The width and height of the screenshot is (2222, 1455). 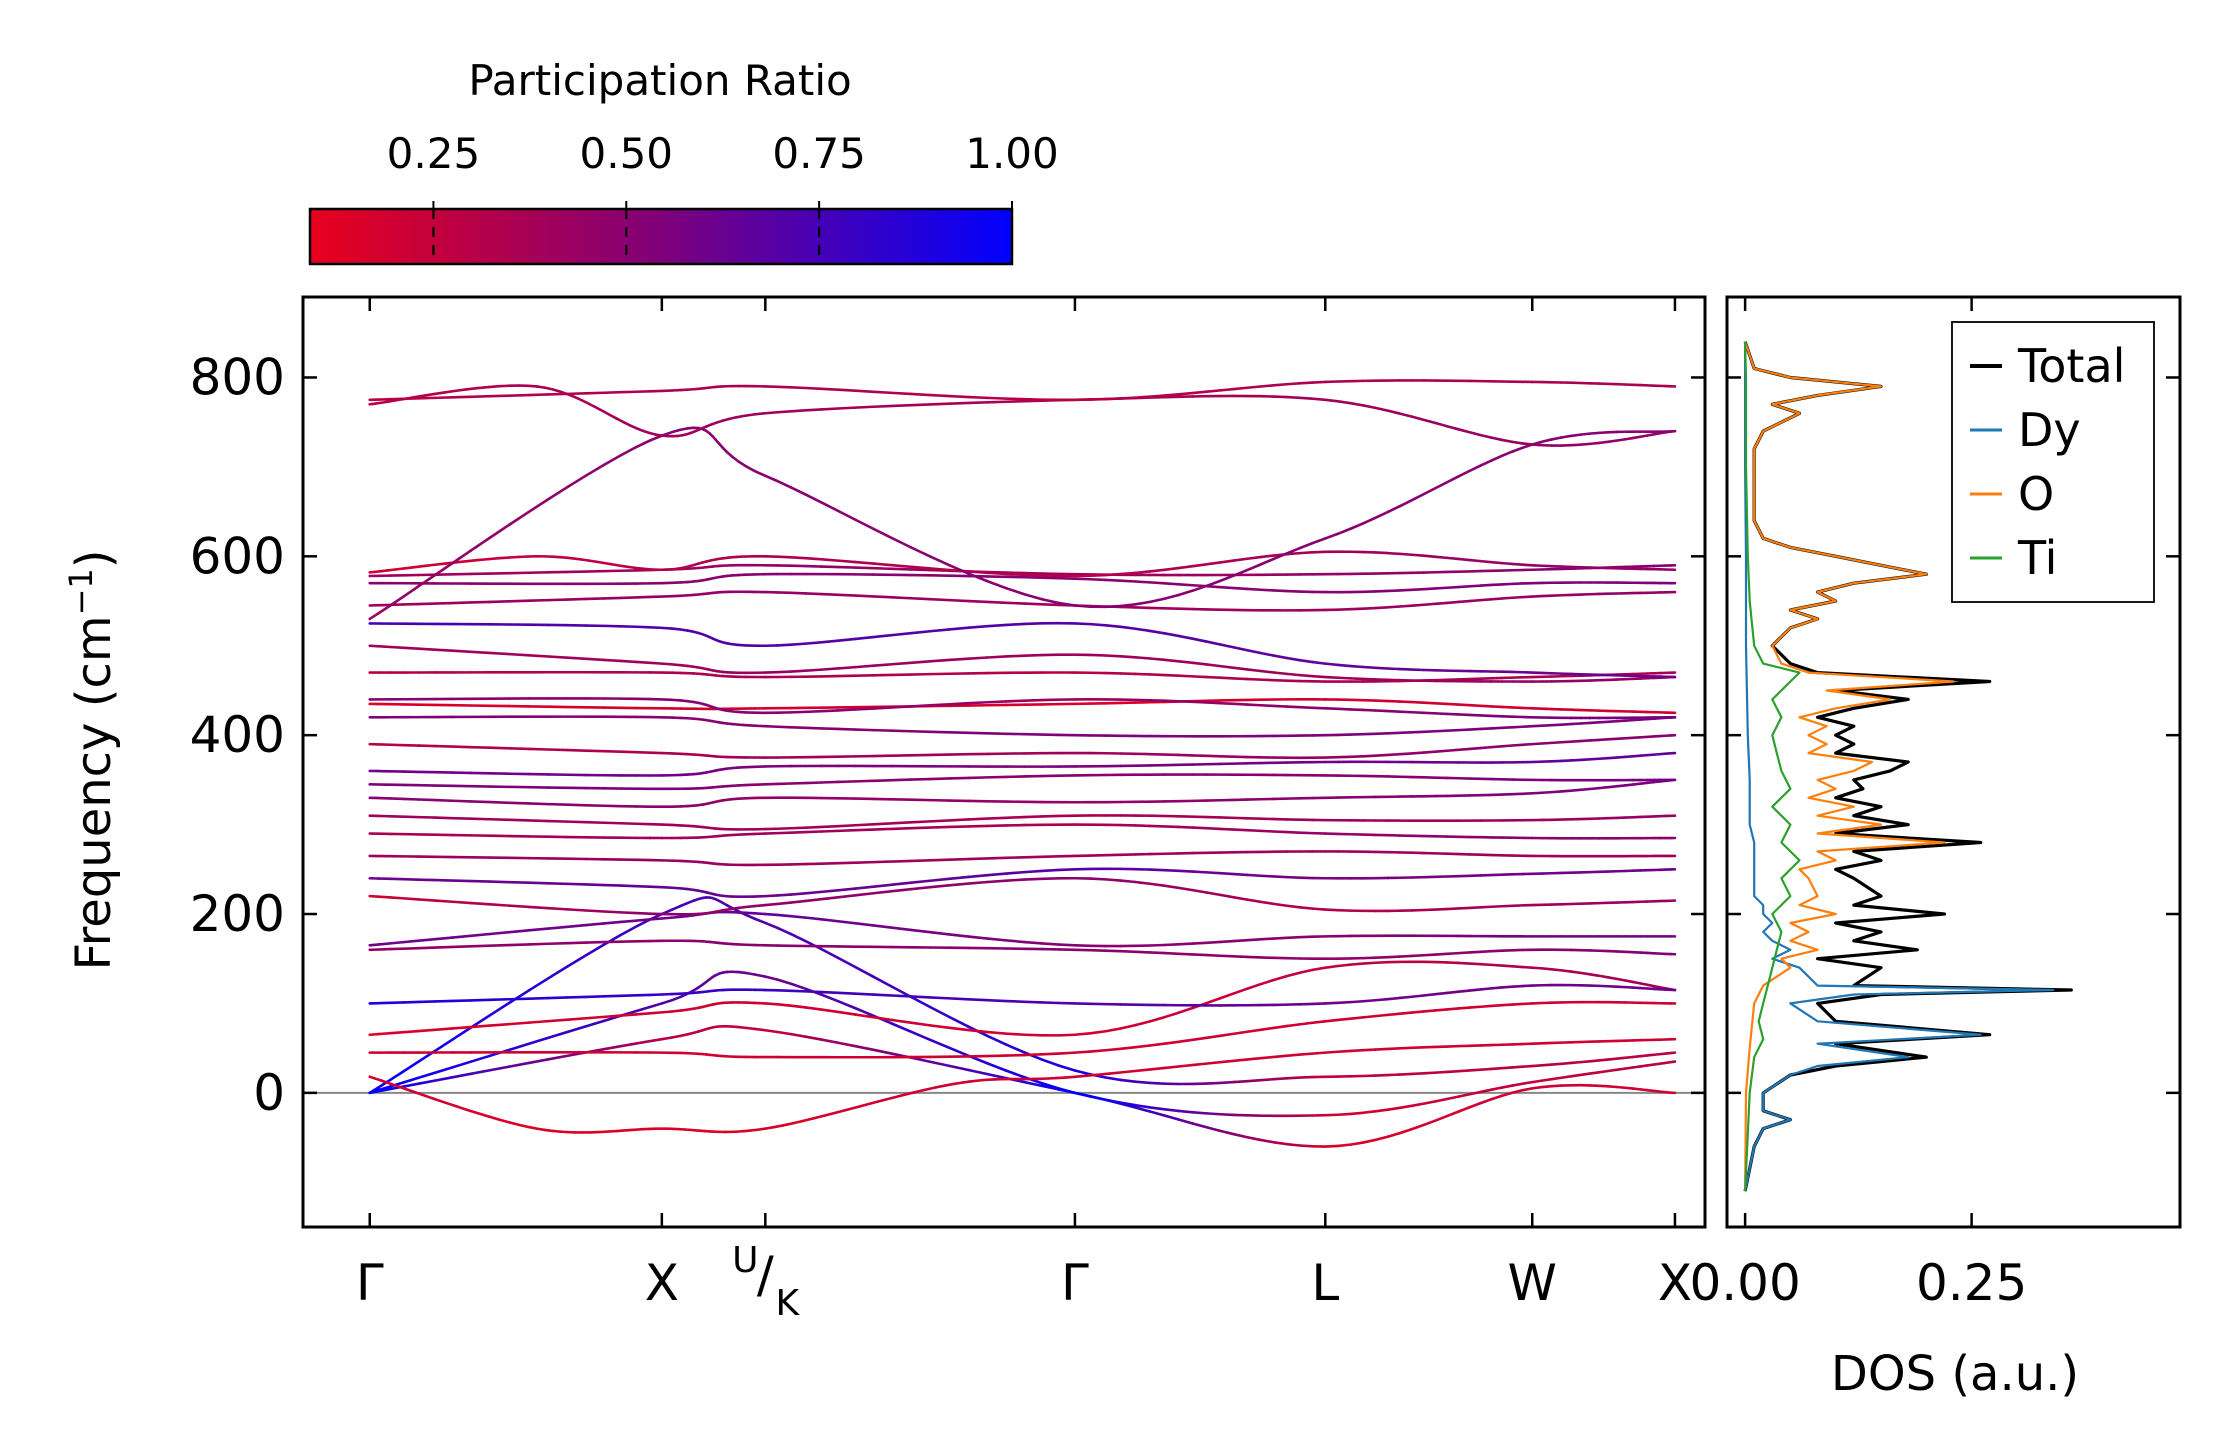 What do you see at coordinates (1675, 1283) in the screenshot?
I see `kpoint-label: X` at bounding box center [1675, 1283].